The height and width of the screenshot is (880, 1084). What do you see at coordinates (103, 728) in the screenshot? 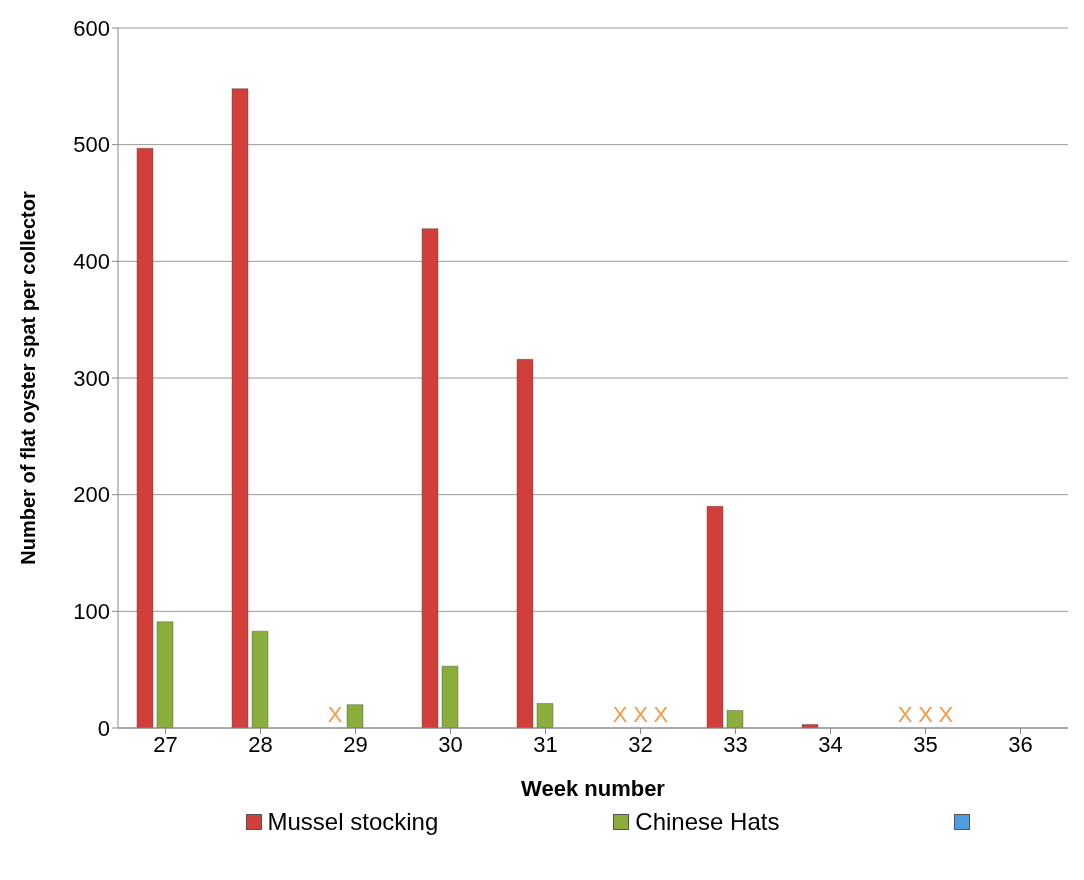
I see `y-tick-label: 0` at bounding box center [103, 728].